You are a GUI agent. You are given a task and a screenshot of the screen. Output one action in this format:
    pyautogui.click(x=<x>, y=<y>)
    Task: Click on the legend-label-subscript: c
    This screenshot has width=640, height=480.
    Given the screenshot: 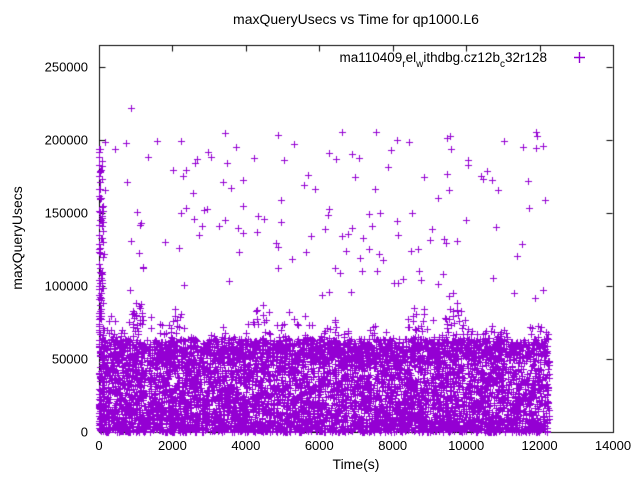 What is the action you would take?
    pyautogui.click(x=502, y=65)
    